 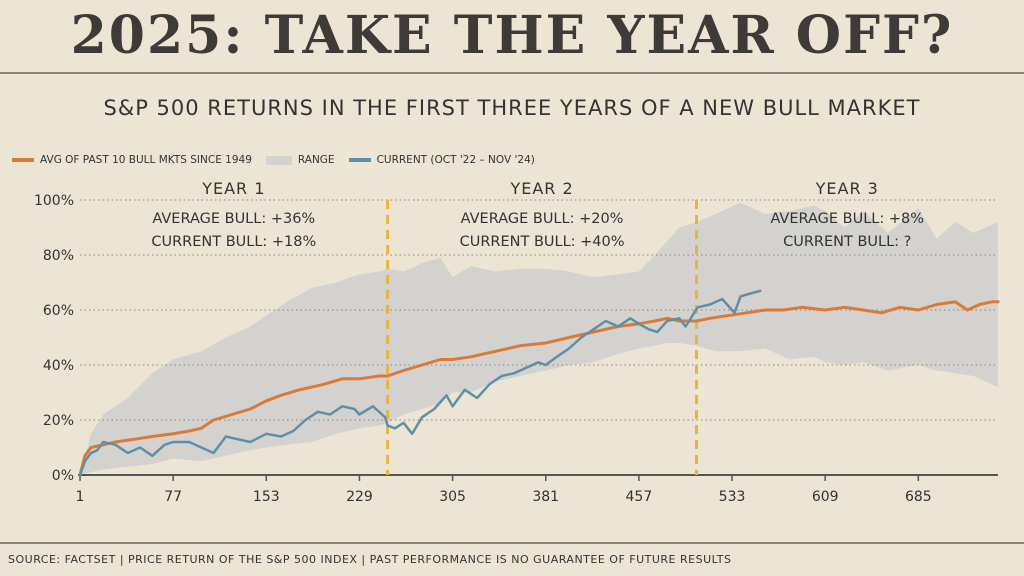 What do you see at coordinates (847, 242) in the screenshot?
I see `year-current-text: CURRENT BULL: ?` at bounding box center [847, 242].